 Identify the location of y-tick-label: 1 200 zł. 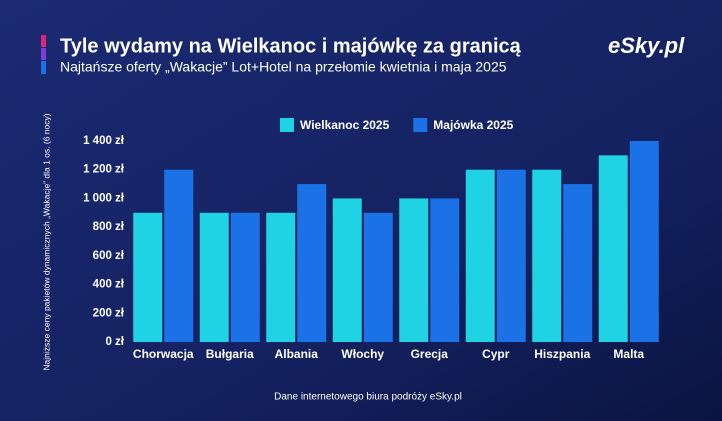
(104, 170).